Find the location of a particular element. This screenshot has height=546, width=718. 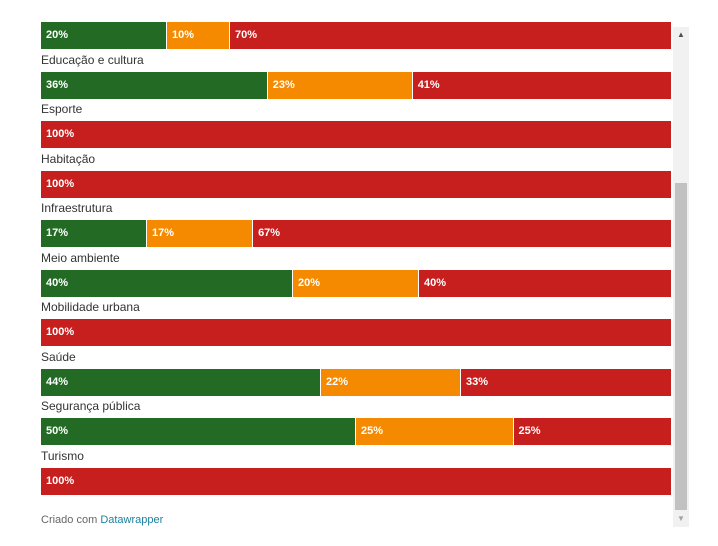

category-label: Educação e cultura is located at coordinates (92, 60).